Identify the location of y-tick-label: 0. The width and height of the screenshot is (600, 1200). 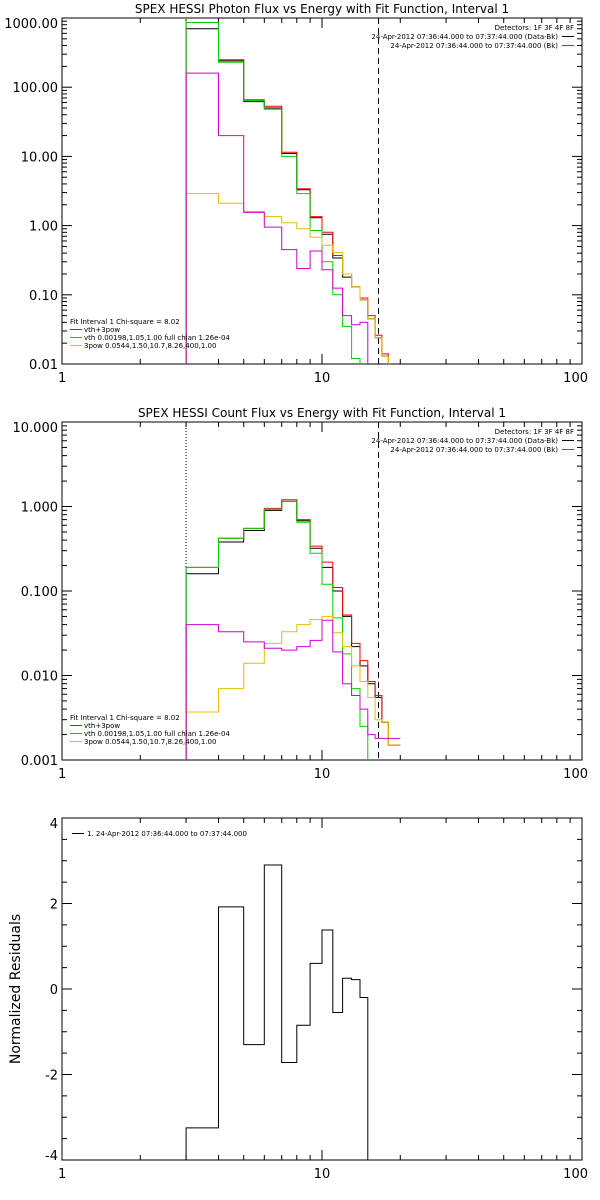
(54, 990).